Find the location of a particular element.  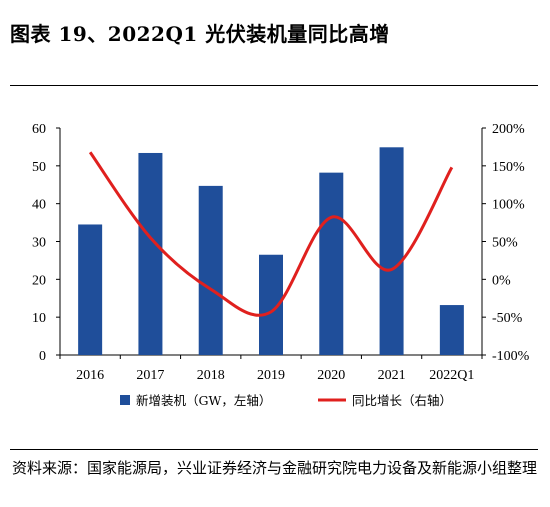

left-tick-label: 10 is located at coordinates (39, 318).